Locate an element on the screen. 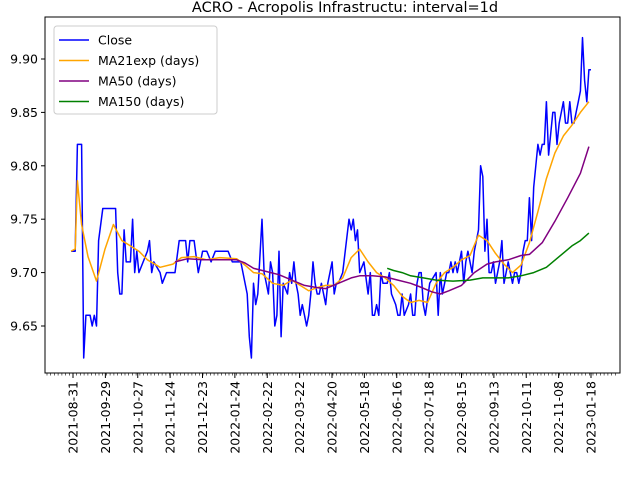 The image size is (640, 480). x-tick-label-4: 2021-12-23 is located at coordinates (202, 417).